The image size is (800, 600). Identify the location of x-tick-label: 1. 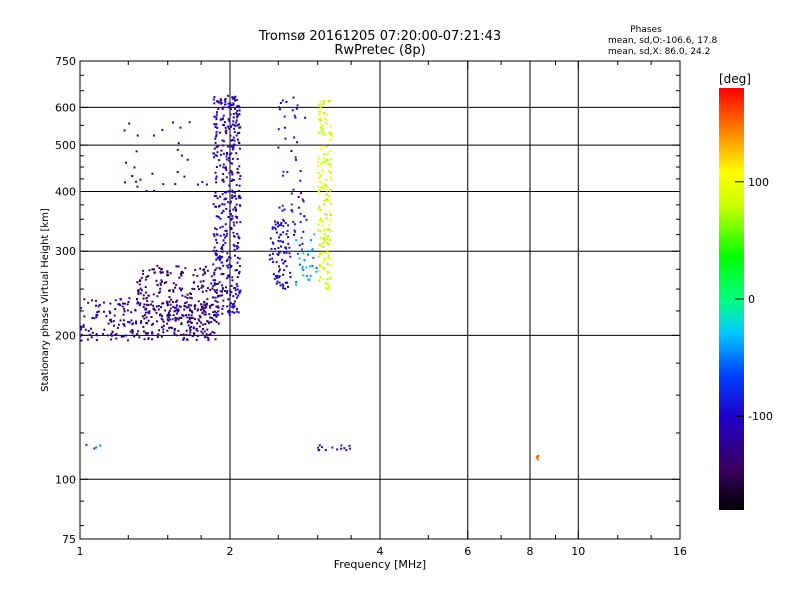
(80, 551).